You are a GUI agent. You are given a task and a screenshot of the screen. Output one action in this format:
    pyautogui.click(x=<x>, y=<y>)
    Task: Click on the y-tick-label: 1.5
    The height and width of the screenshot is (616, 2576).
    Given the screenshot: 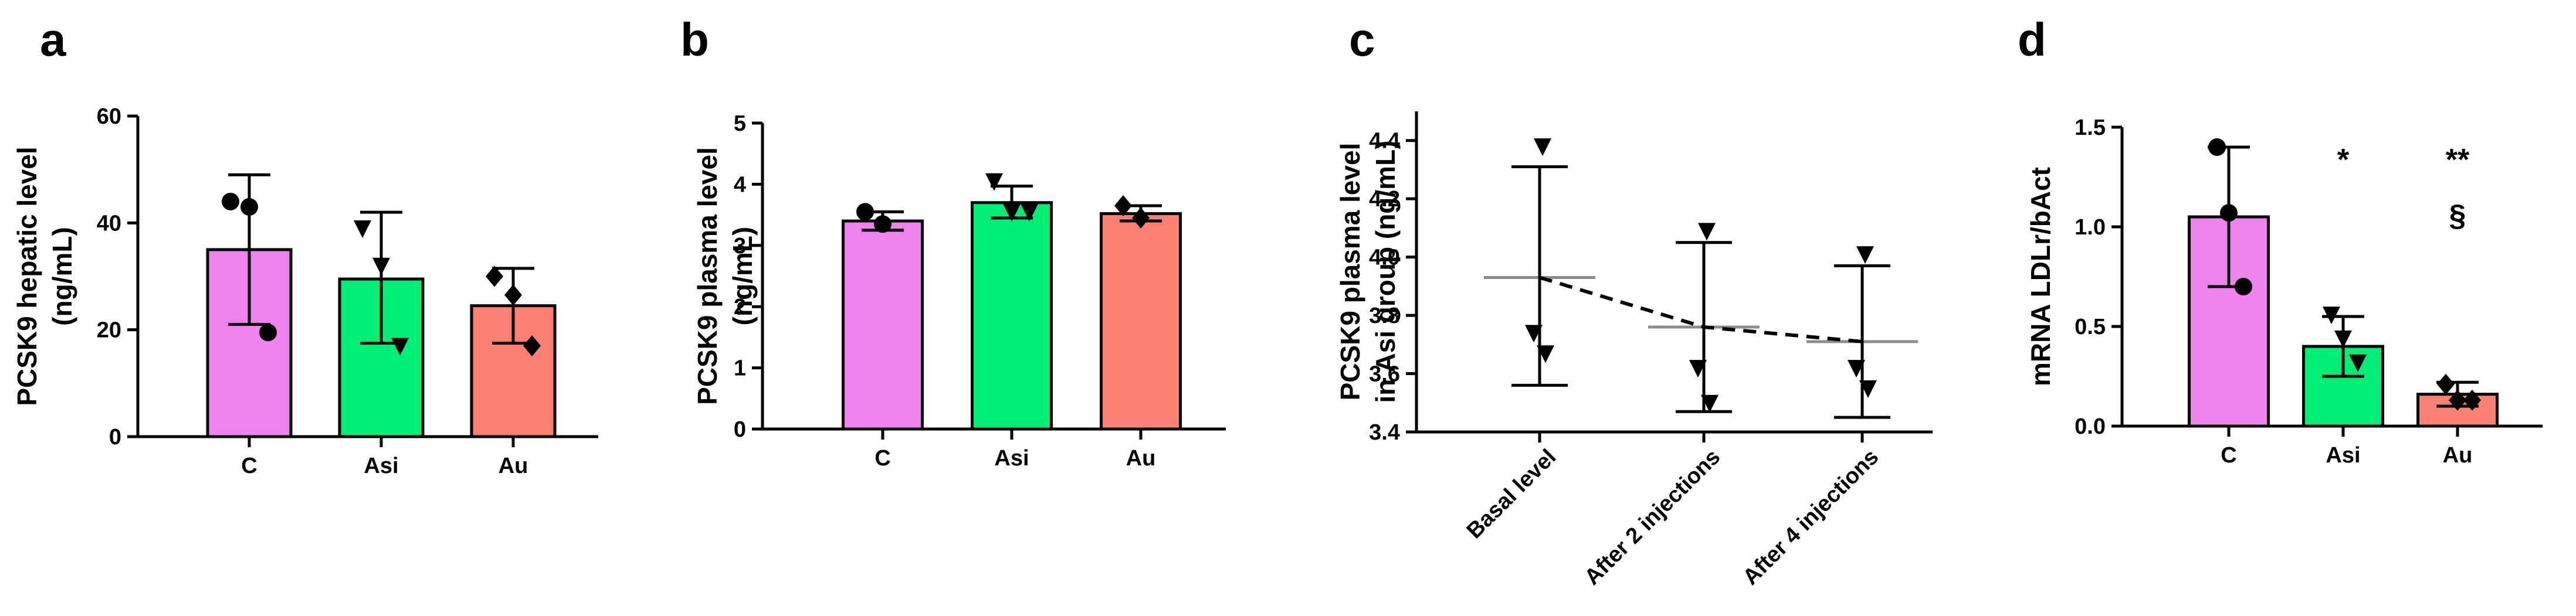 What is the action you would take?
    pyautogui.click(x=2090, y=127)
    